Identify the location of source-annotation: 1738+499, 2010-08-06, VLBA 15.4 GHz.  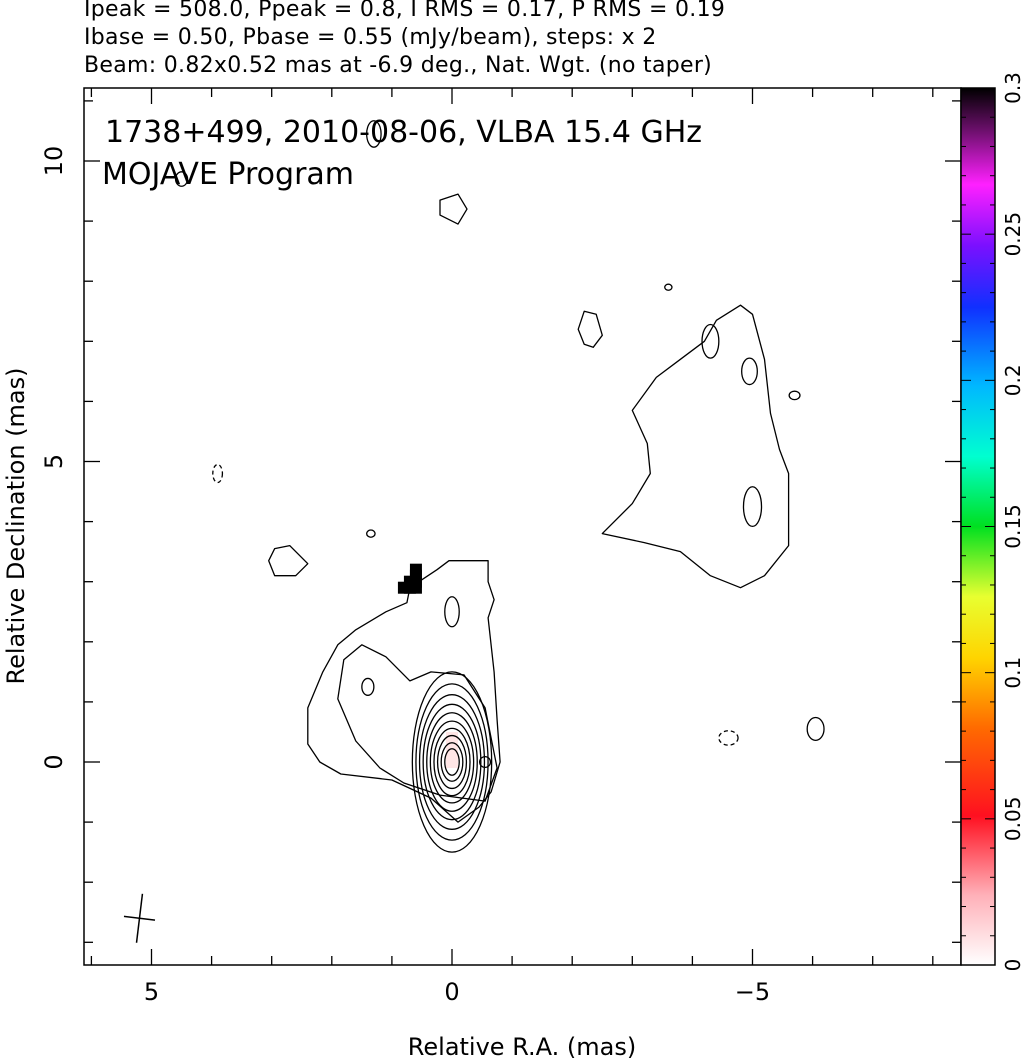
(403, 132).